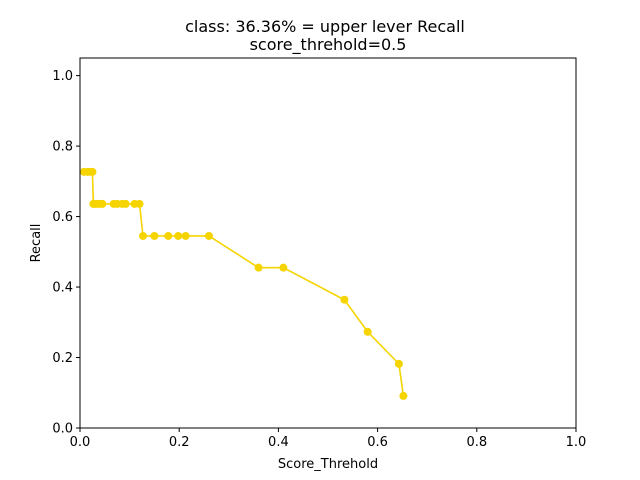  Describe the element at coordinates (66, 253) in the screenshot. I see `y-axis-ticks: 0.0 0.2 0.4 0.6 0.8 1.0` at that location.